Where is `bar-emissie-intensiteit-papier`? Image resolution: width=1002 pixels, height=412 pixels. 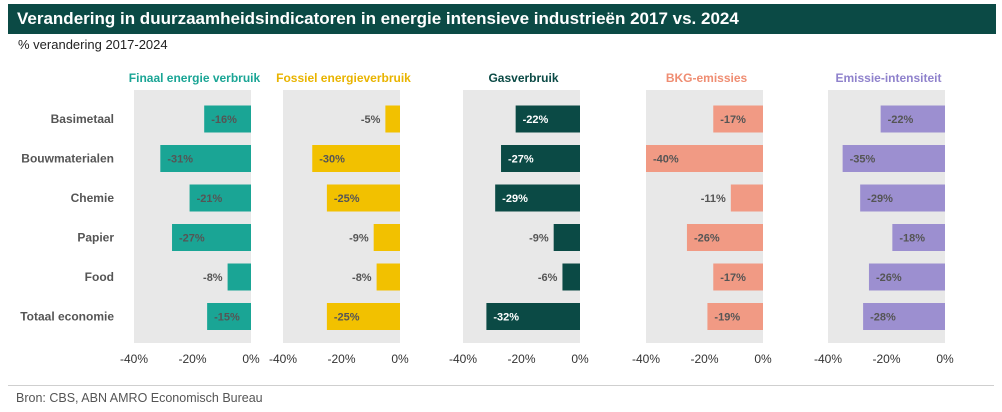
bar-emissie-intensiteit-papier is located at coordinates (918, 237).